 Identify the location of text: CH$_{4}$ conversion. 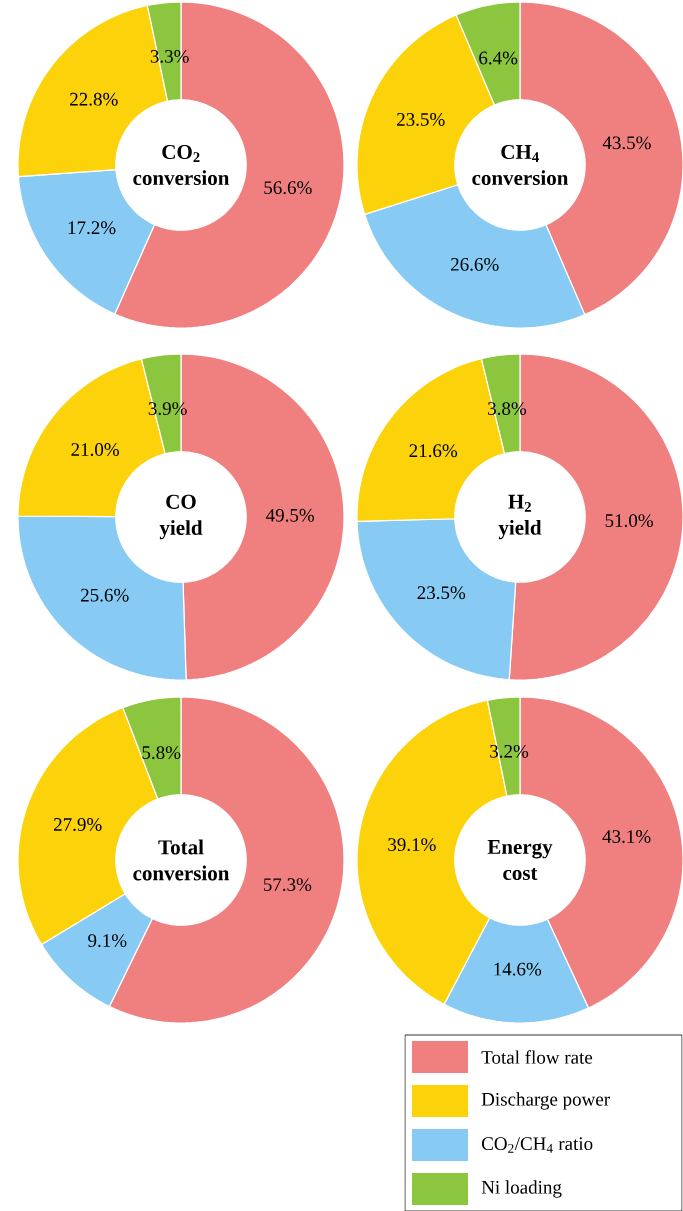
(520, 165).